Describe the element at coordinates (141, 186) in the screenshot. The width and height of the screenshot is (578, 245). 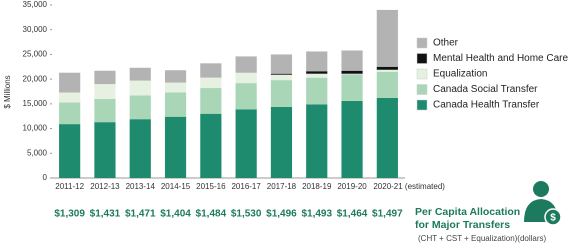
I see `x-tick-label: 2013-14` at that location.